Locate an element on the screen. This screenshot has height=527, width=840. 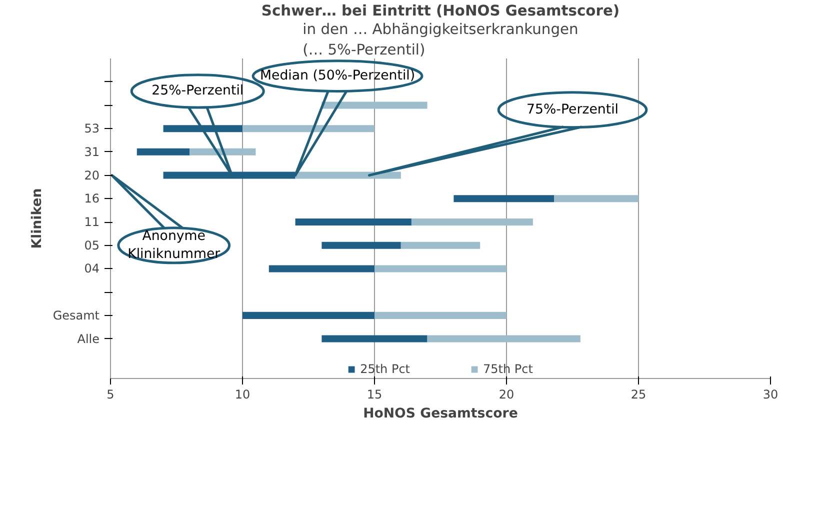
y-tick-label: 16 is located at coordinates (92, 199).